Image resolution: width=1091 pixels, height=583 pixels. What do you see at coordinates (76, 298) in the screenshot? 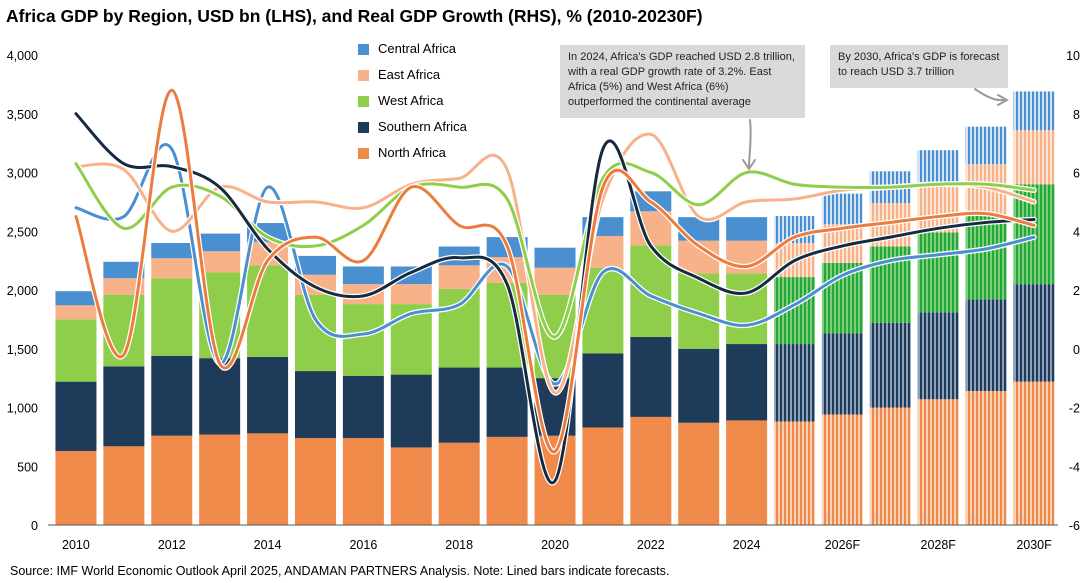
I see `bar-central-africa-2010` at bounding box center [76, 298].